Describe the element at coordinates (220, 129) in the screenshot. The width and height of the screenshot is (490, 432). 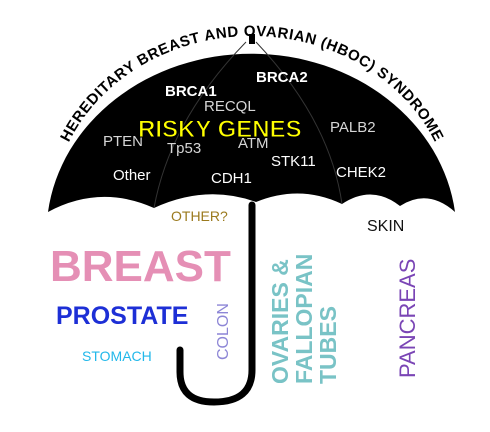
I see `headline-risky-genes: RISKY GENES` at that location.